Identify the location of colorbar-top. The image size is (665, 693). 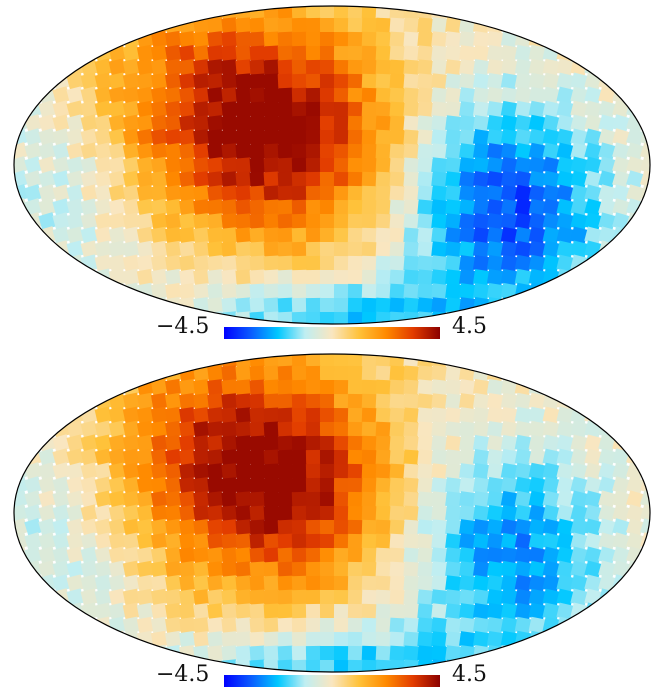
(332, 333).